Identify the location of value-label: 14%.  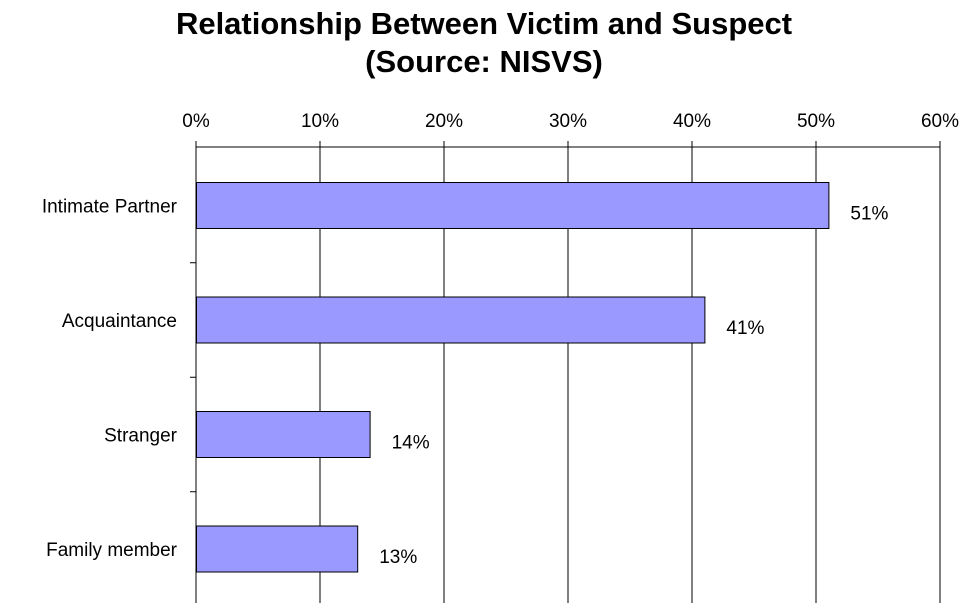
(411, 443).